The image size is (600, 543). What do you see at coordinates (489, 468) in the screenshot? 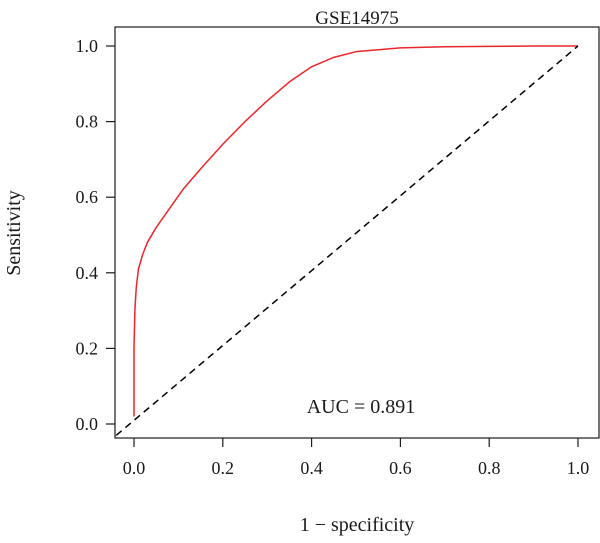
I see `x-tick-label: 0.8` at bounding box center [489, 468].